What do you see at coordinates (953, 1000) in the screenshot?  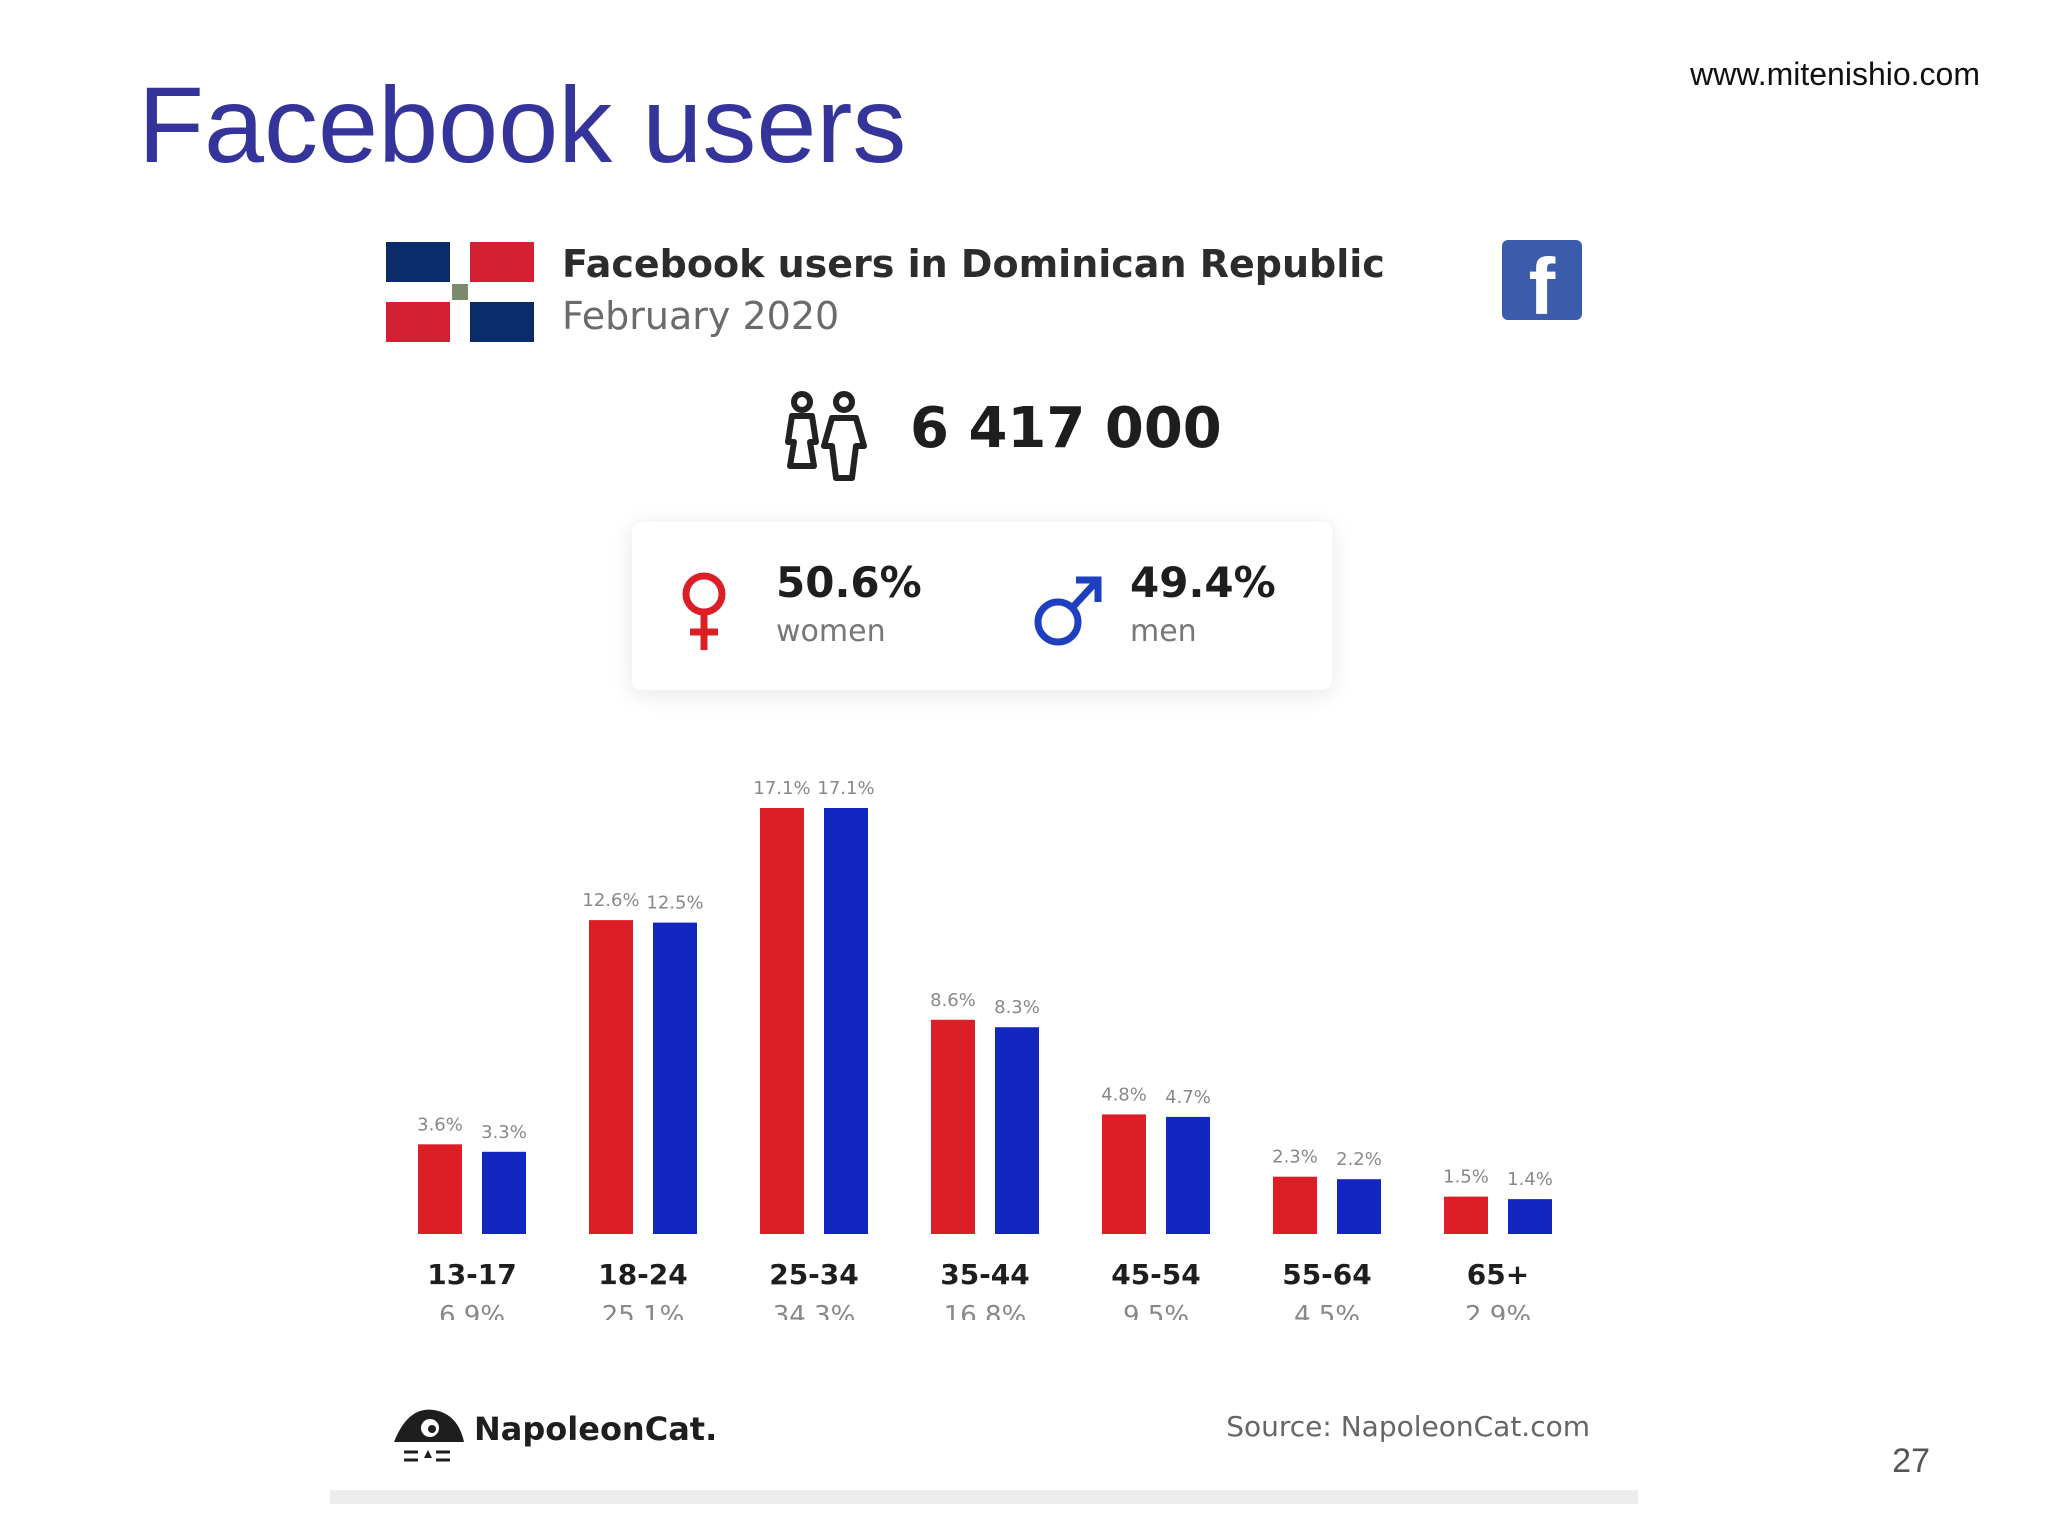 I see `bar-value-label: 8.6%` at bounding box center [953, 1000].